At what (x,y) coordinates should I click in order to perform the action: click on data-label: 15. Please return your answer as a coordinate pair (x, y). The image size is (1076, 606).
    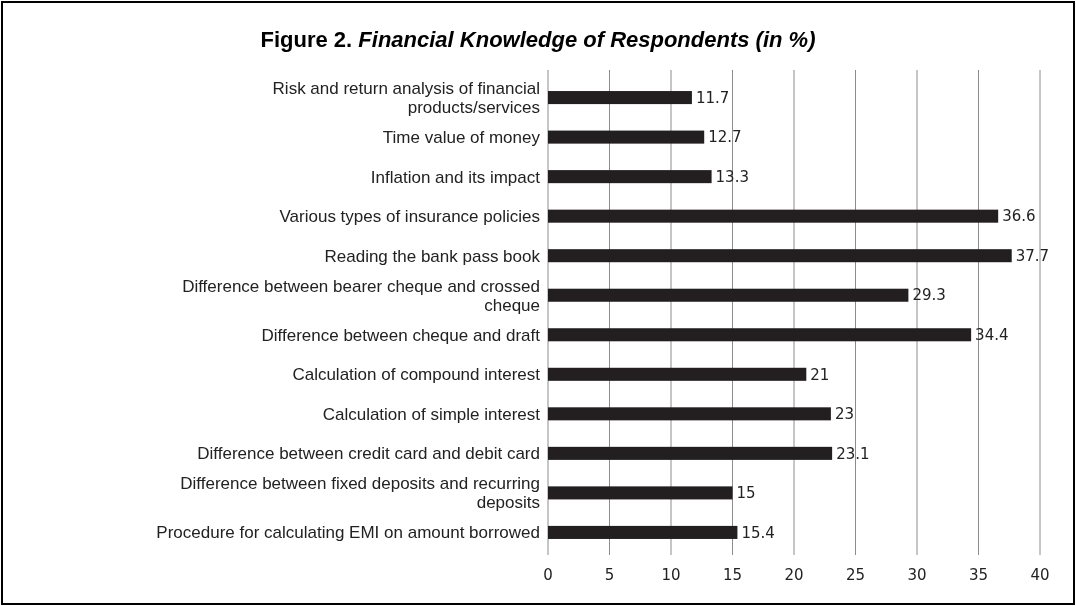
    Looking at the image, I should click on (746, 493).